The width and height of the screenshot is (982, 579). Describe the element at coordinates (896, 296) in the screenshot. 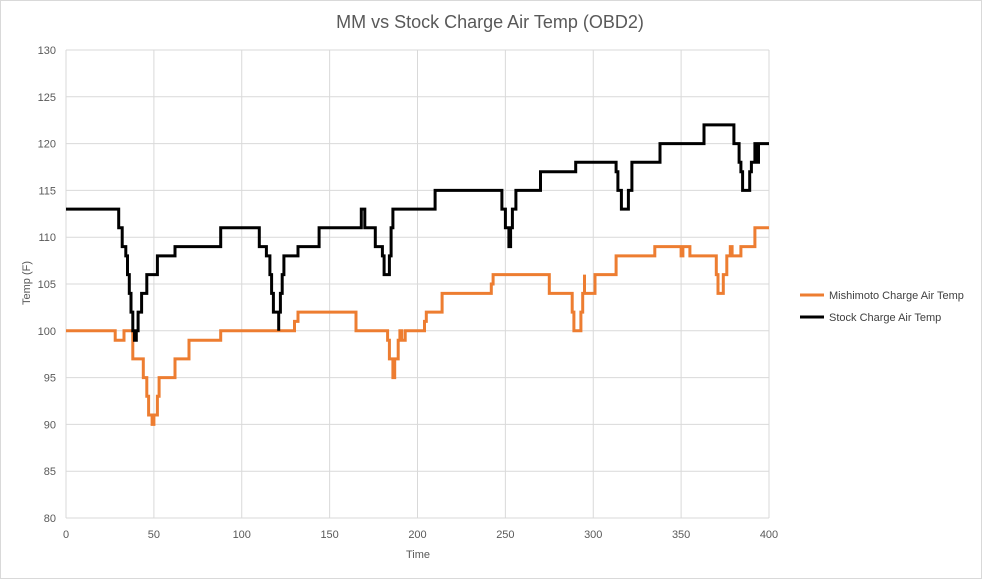

I see `legend-label: Mishimoto Charge Air Temp` at that location.